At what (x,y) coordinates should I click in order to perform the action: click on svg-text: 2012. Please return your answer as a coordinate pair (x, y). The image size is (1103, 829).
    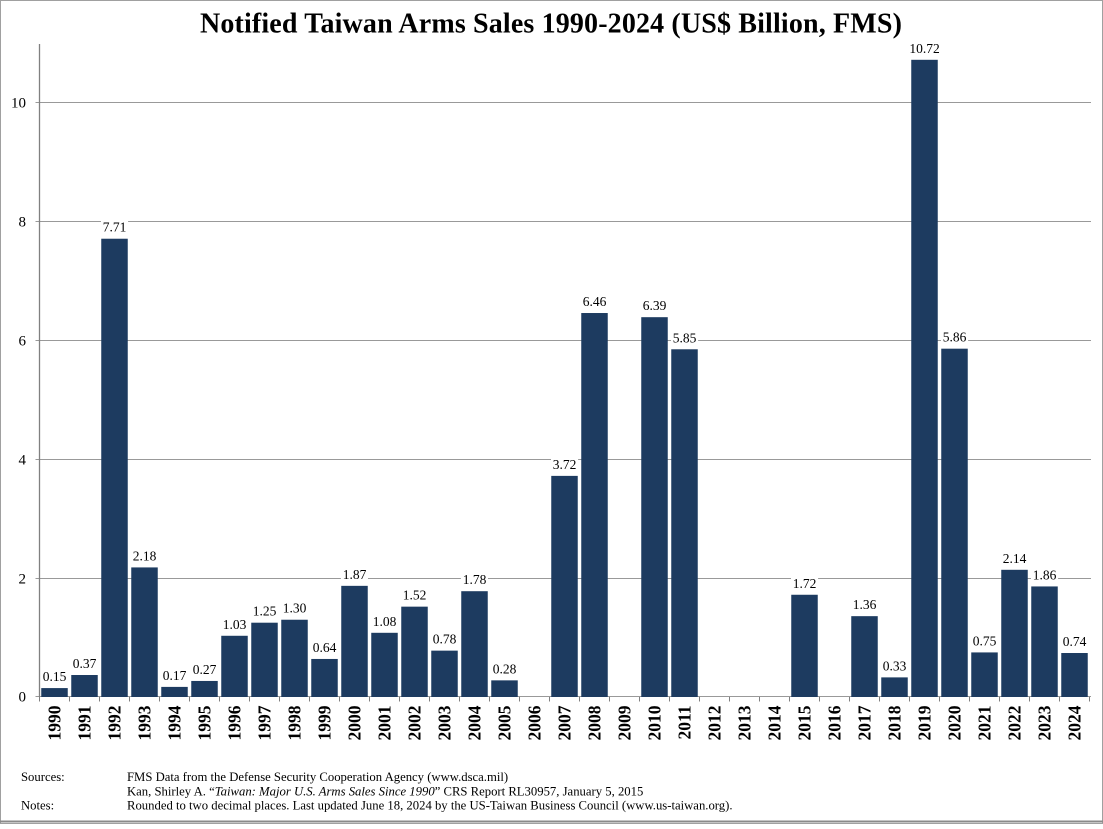
    Looking at the image, I should click on (714, 723).